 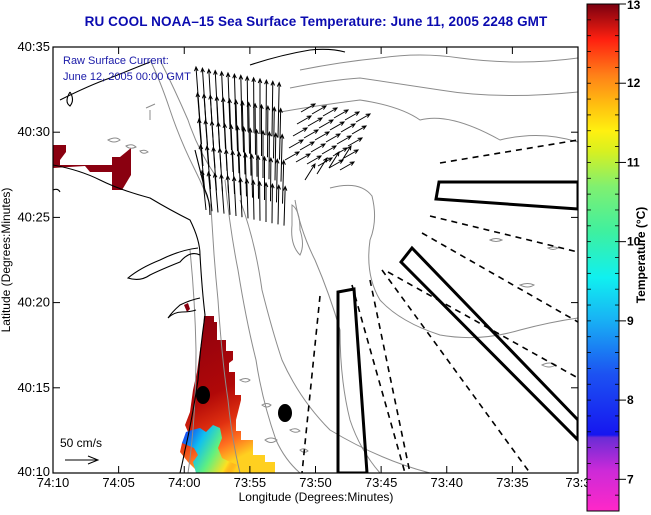 What do you see at coordinates (127, 77) in the screenshot?
I see `current-annotation-line2: June 12, 2005 00:00 GMT` at bounding box center [127, 77].